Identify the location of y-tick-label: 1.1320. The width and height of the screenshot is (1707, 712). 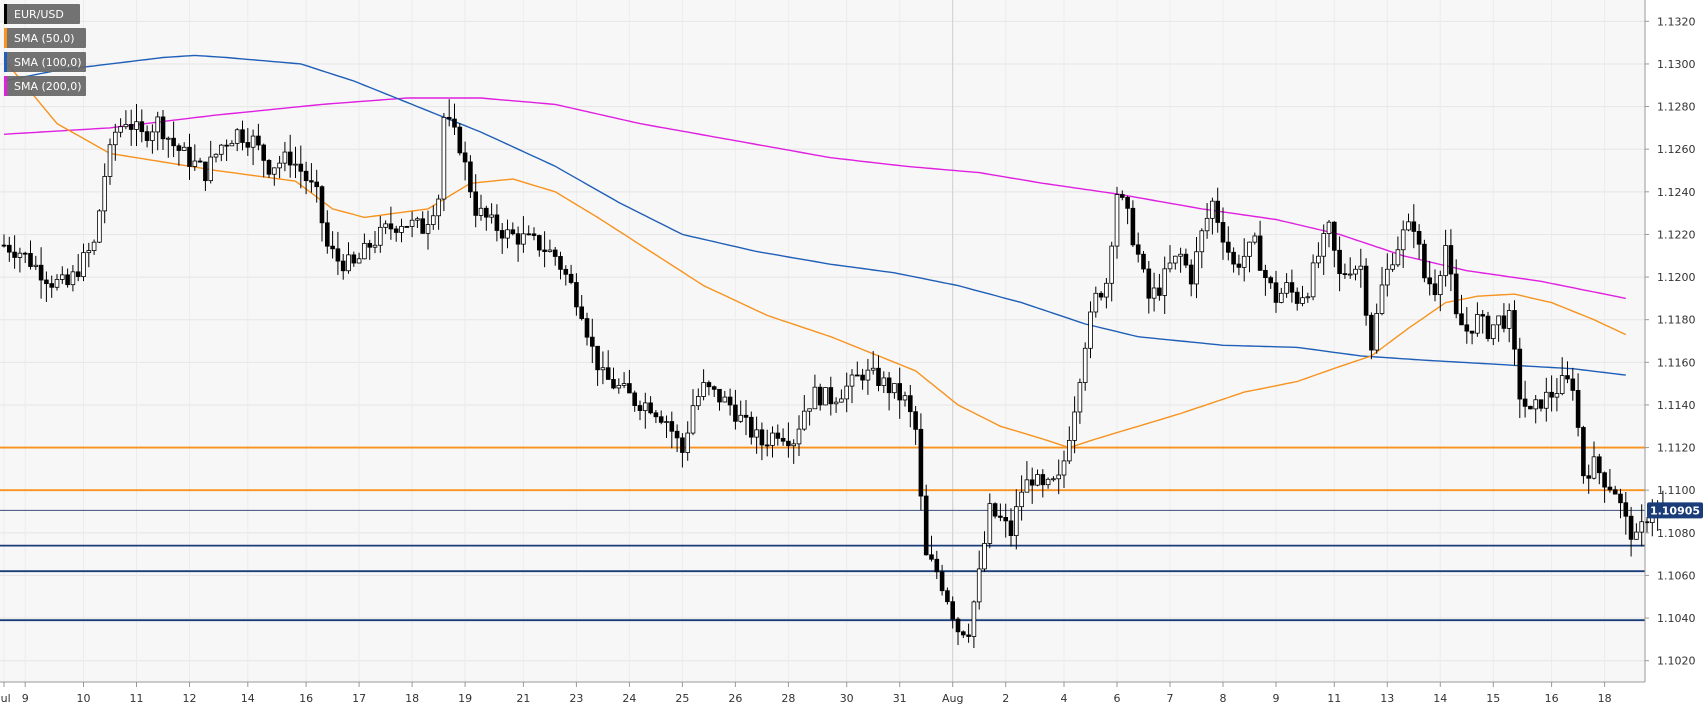
(1676, 21).